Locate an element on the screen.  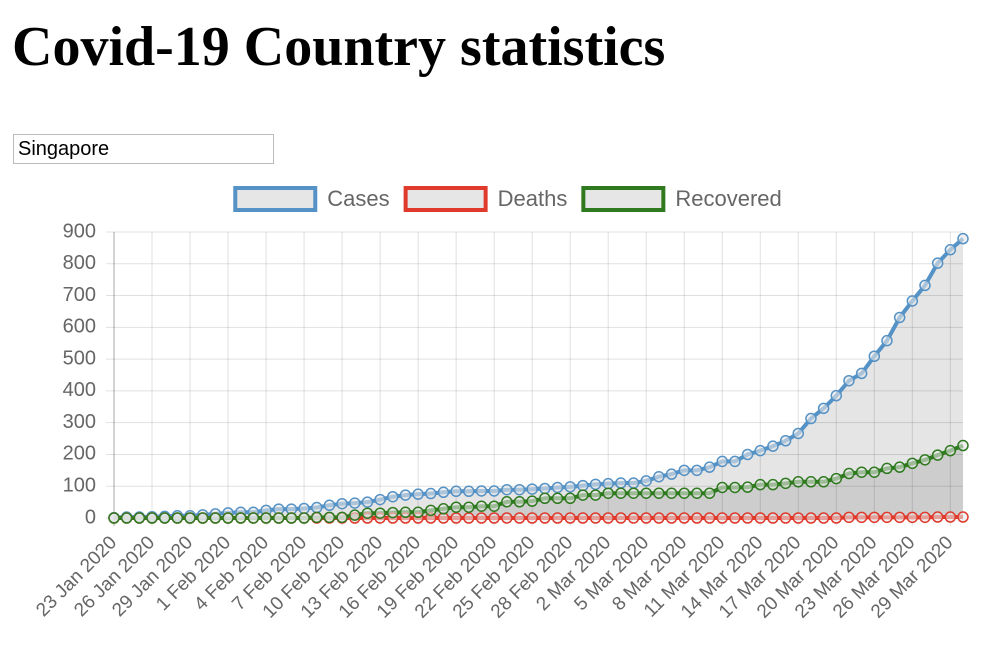
country-input is located at coordinates (143, 149).